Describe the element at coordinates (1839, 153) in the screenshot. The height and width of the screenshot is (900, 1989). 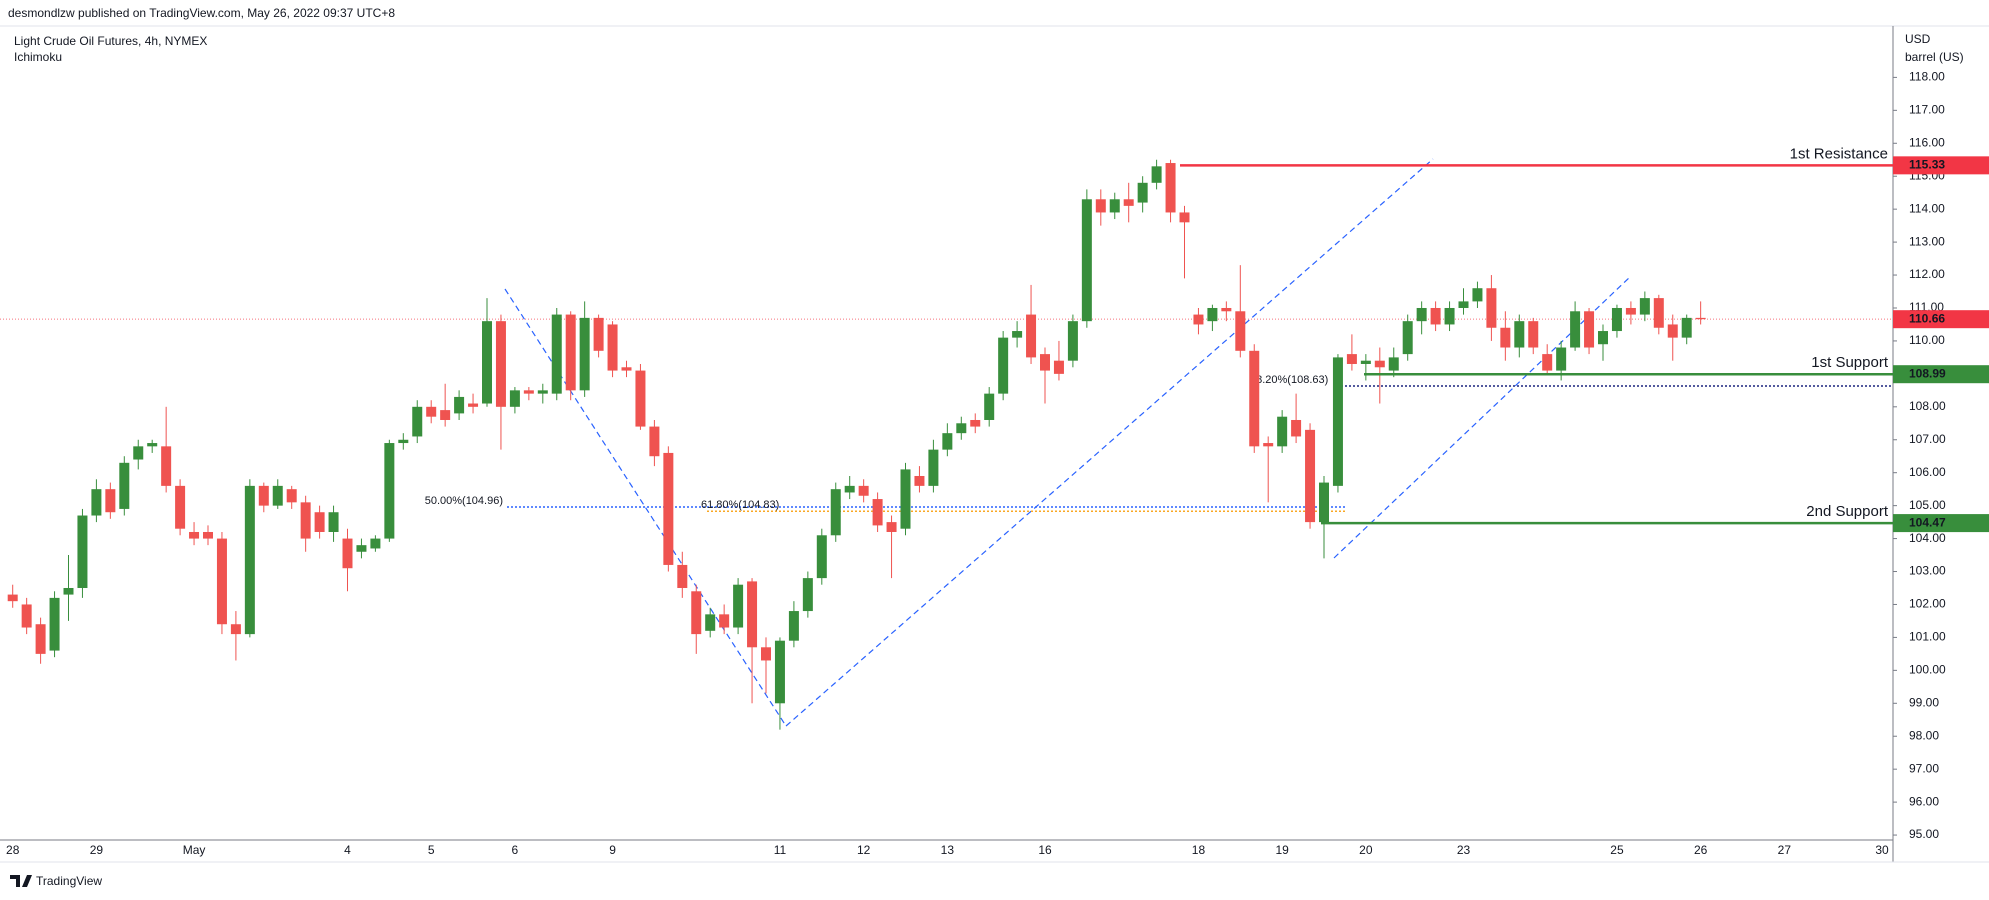
I see `level-label: 1st Resistance` at that location.